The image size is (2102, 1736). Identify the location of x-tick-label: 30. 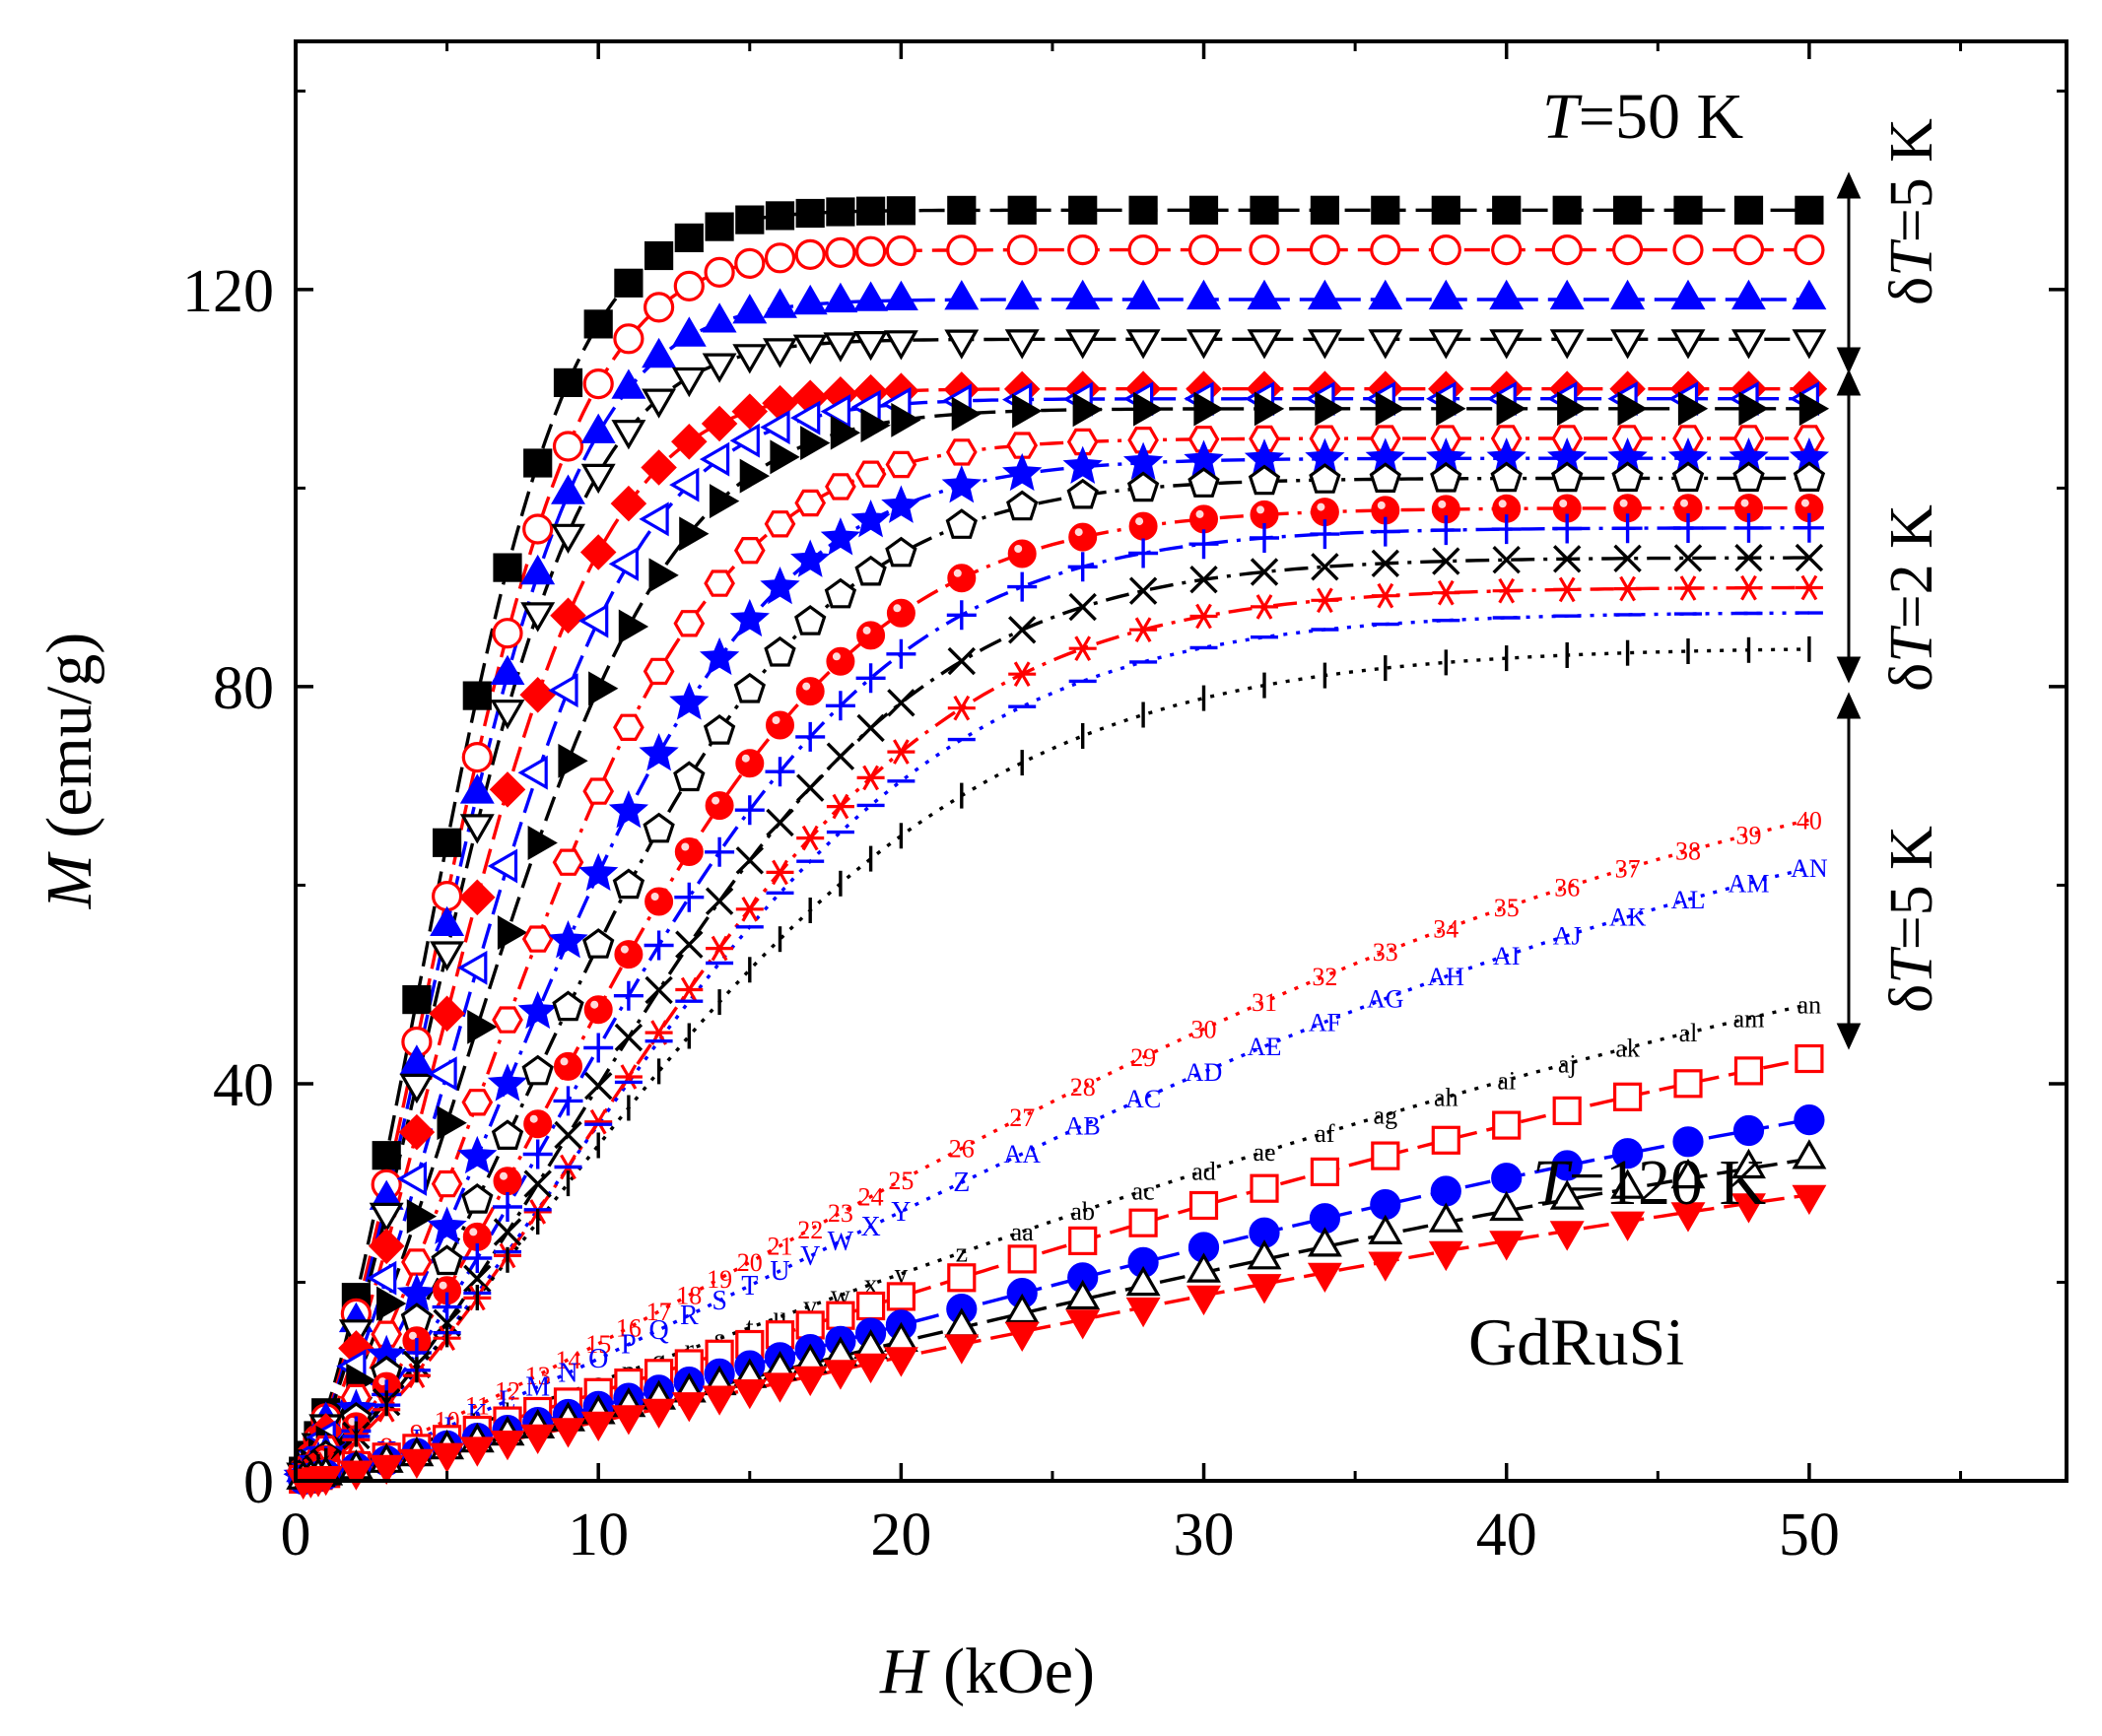
(1204, 1535).